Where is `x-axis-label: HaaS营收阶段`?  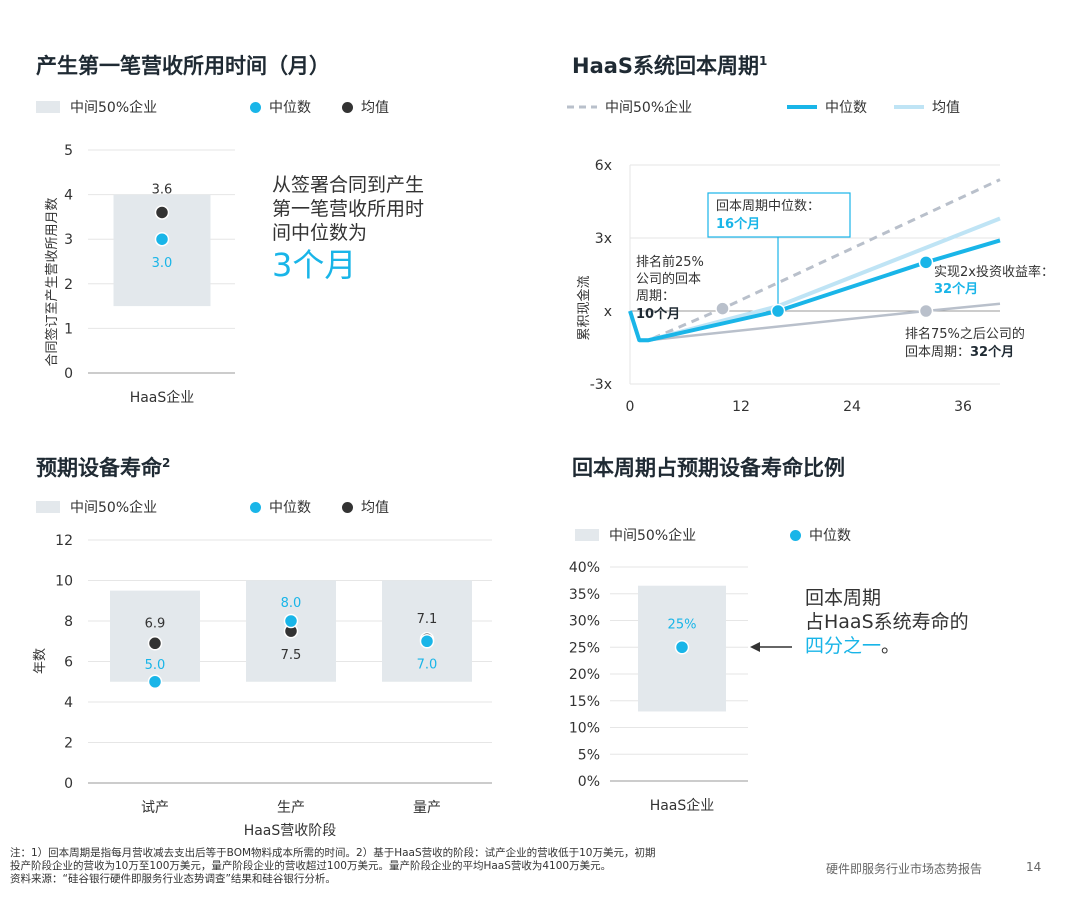 x-axis-label: HaaS营收阶段 is located at coordinates (290, 831).